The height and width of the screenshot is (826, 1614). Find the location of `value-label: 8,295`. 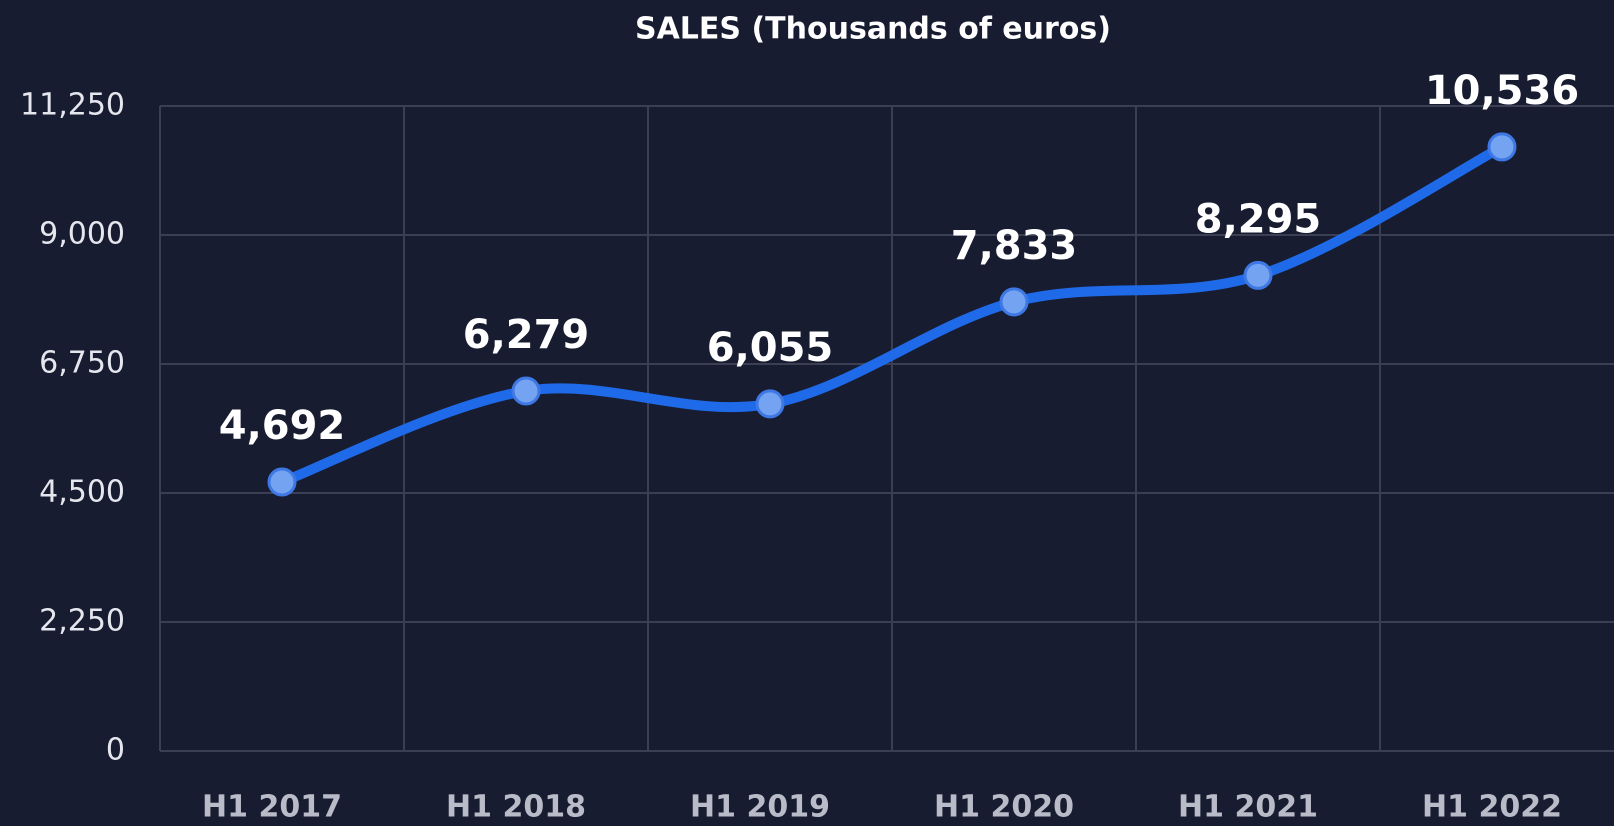

value-label: 8,295 is located at coordinates (1258, 219).